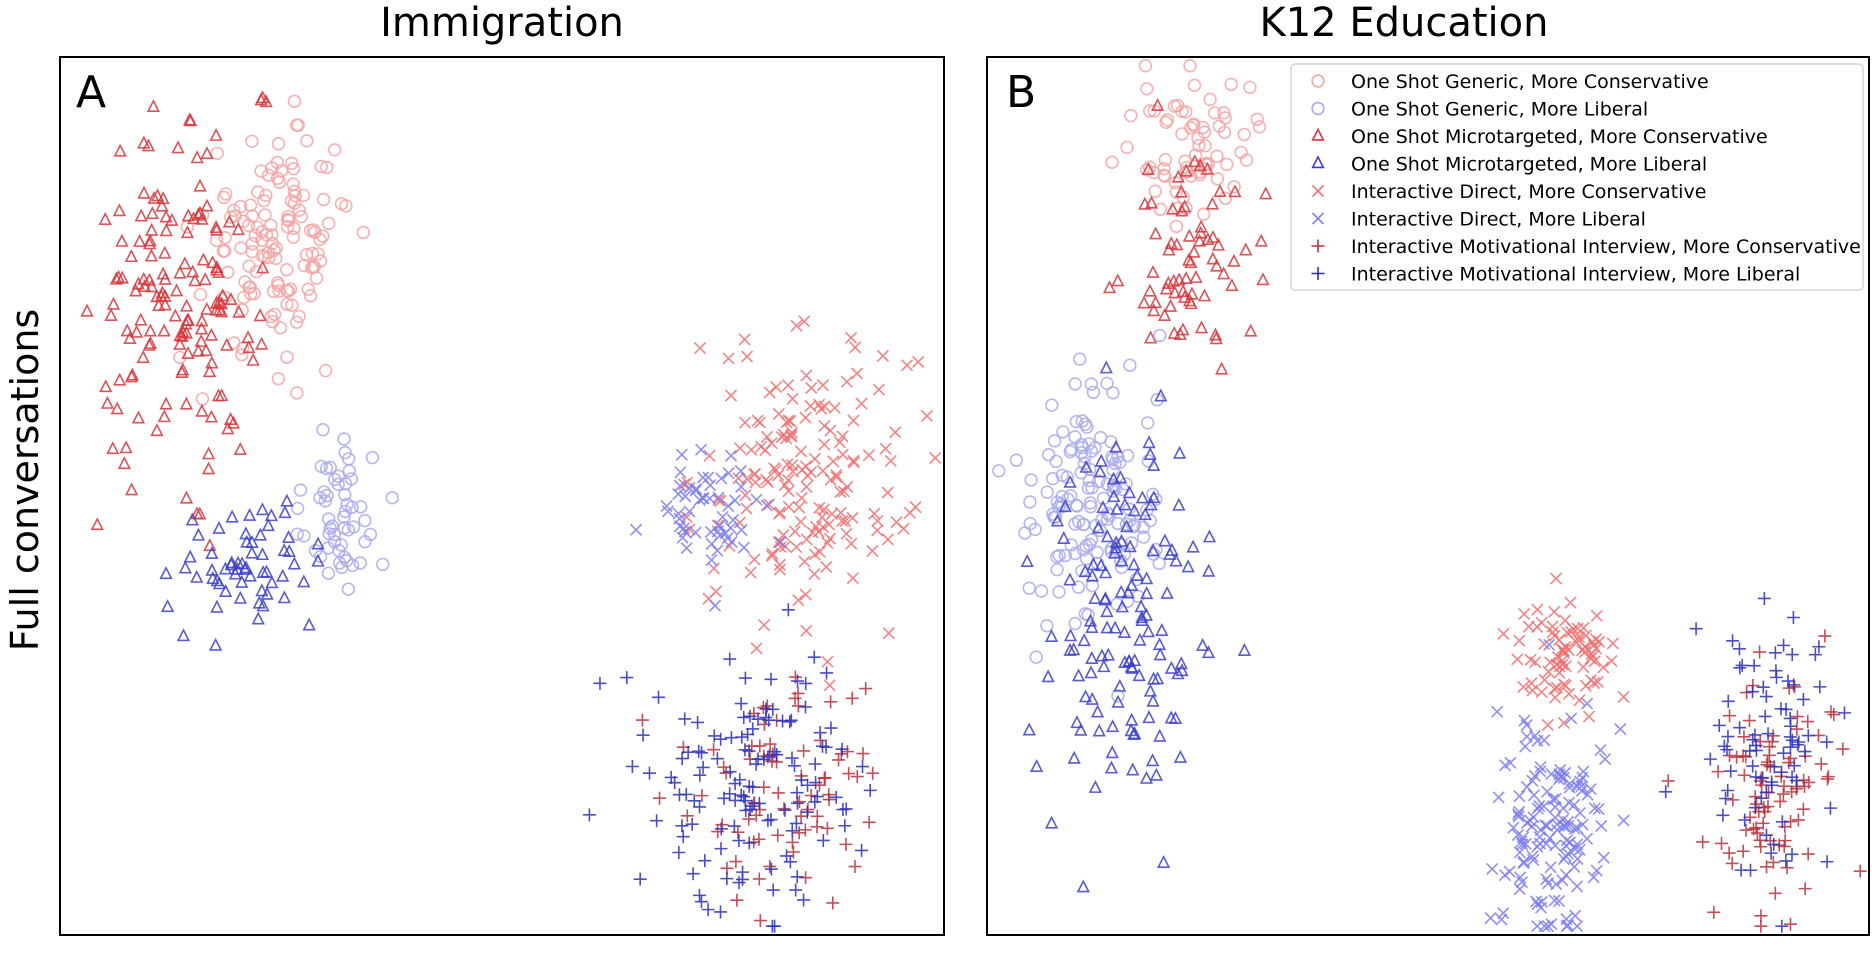 This screenshot has width=1872, height=959. I want to click on panel-b-label: B, so click(1021, 92).